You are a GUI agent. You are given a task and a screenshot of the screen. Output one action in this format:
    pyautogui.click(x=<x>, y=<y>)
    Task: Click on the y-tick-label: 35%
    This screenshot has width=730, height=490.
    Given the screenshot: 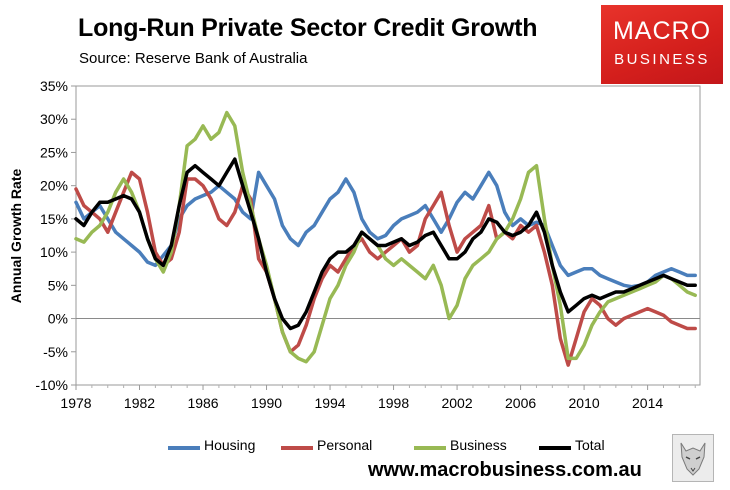 What is the action you would take?
    pyautogui.click(x=54, y=86)
    